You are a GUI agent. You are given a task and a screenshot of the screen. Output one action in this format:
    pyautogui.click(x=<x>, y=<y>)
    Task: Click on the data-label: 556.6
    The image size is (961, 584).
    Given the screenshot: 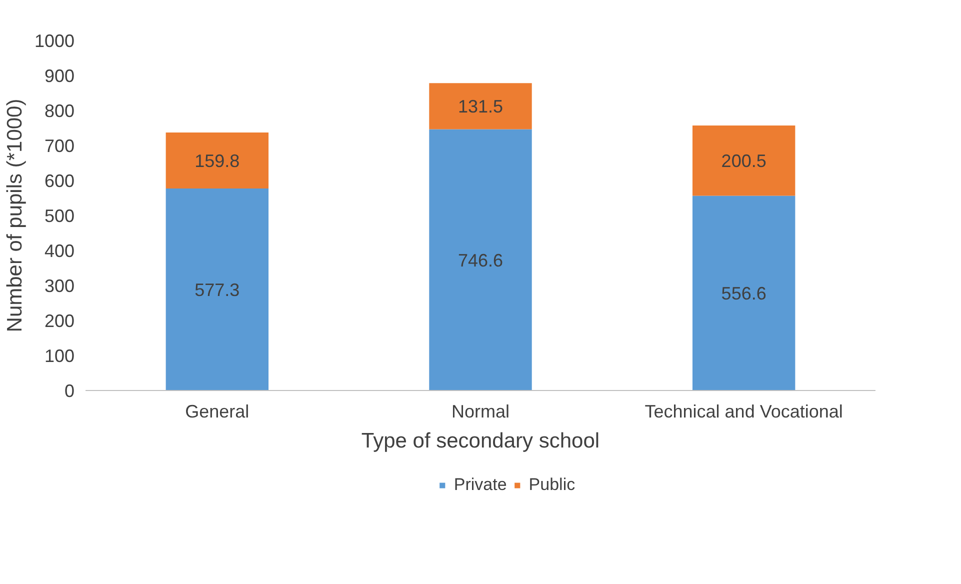 What is the action you would take?
    pyautogui.click(x=743, y=294)
    